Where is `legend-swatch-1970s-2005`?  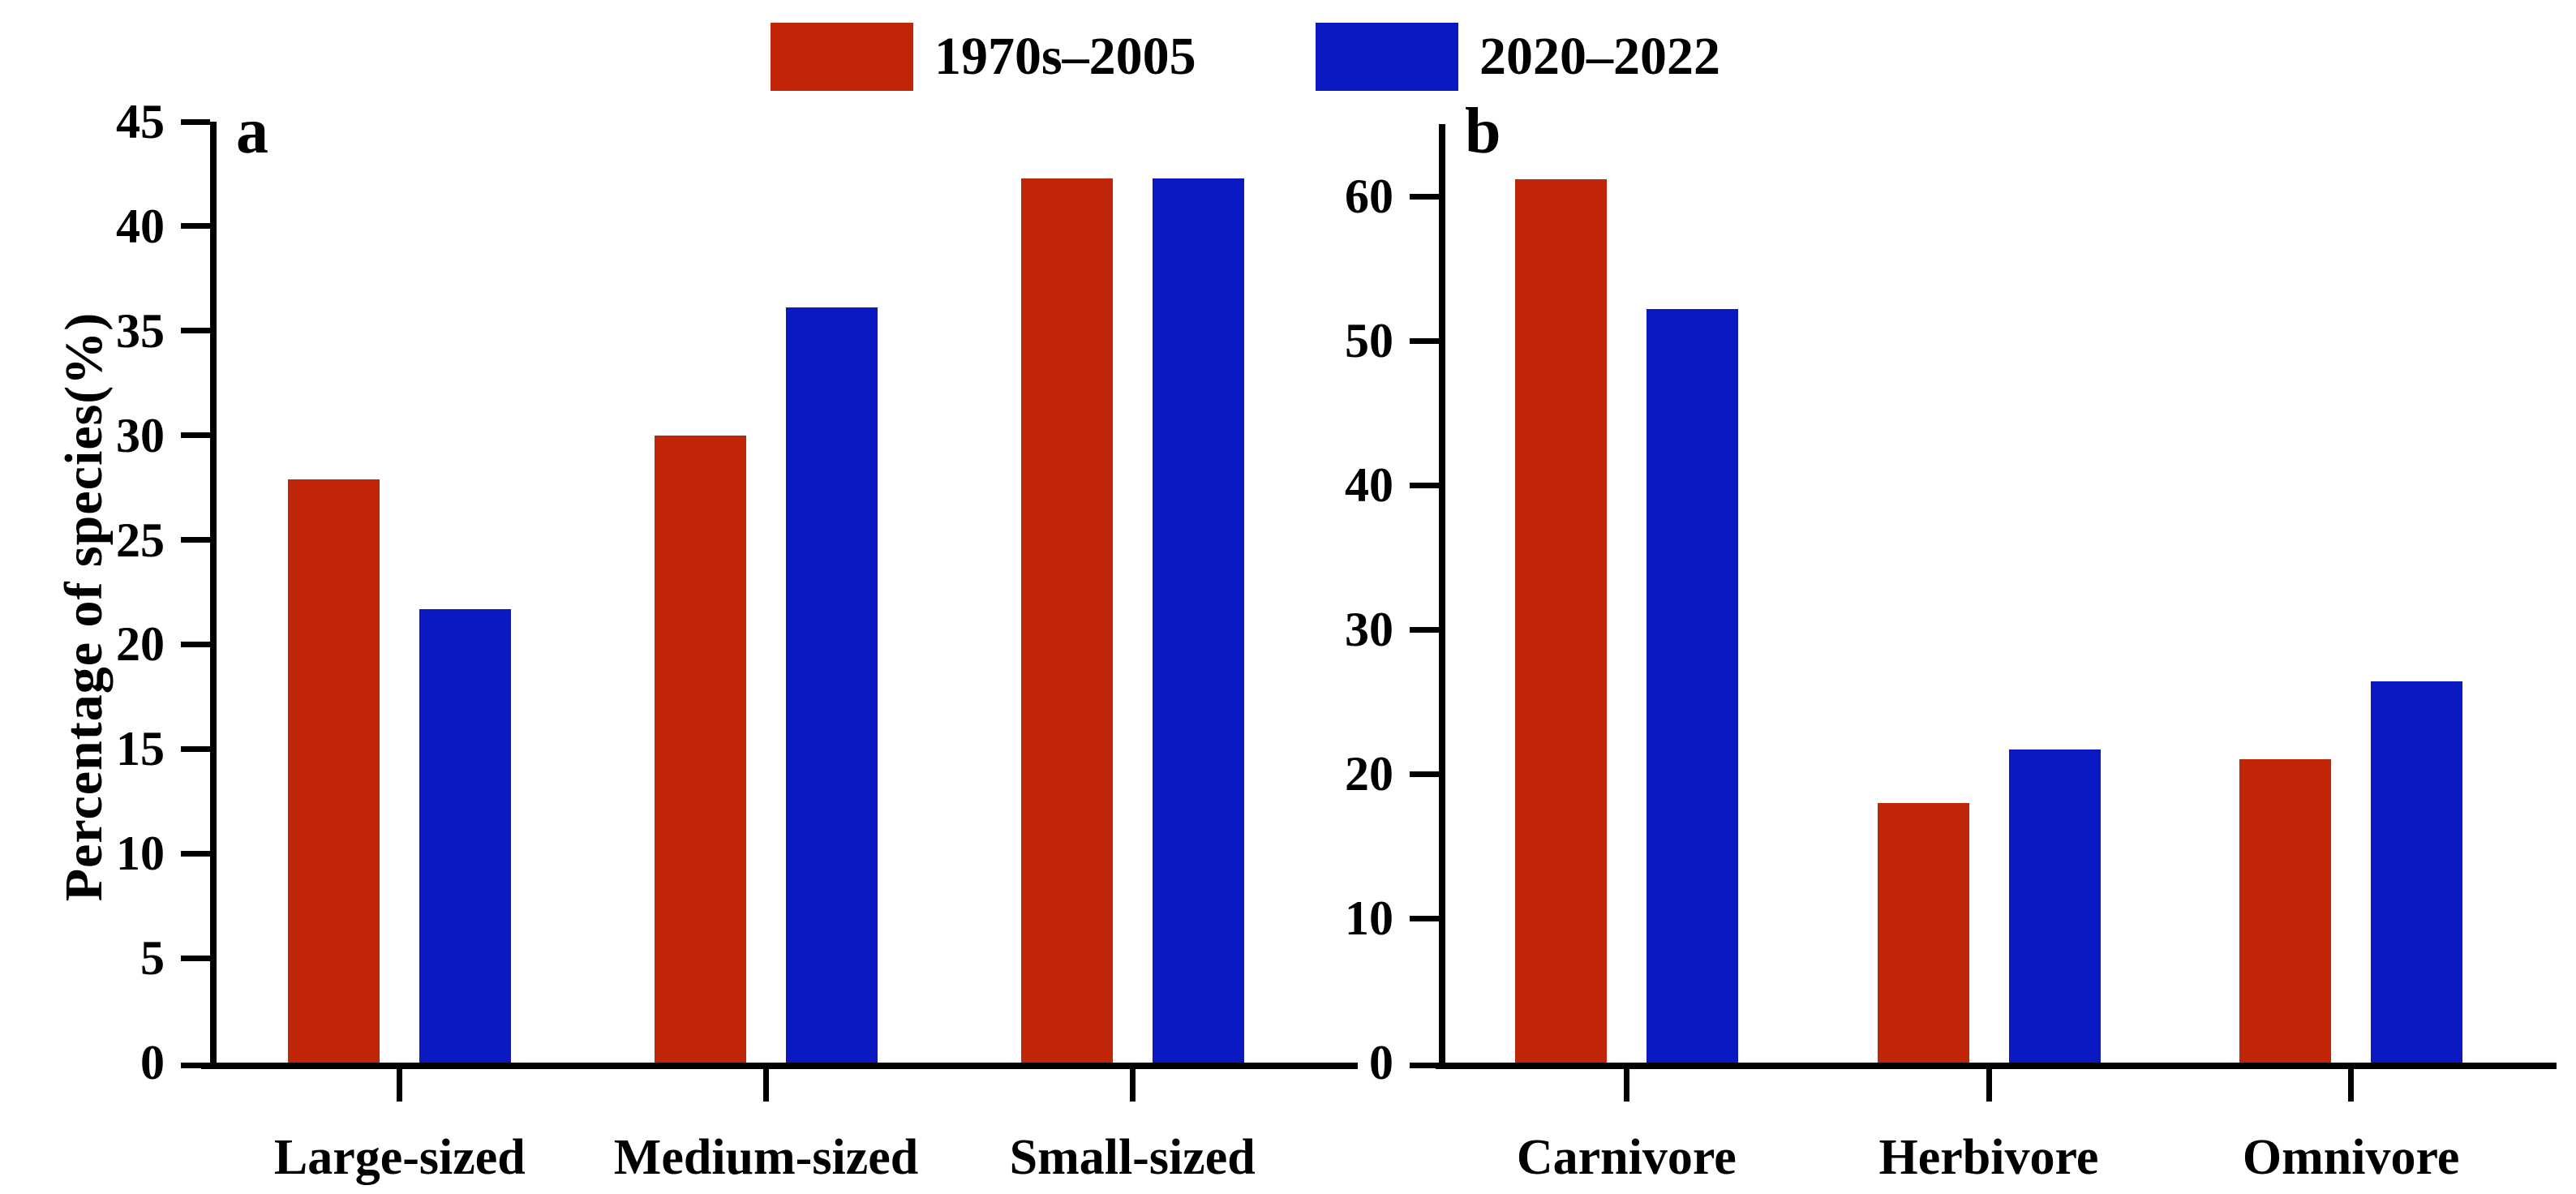
legend-swatch-1970s-2005 is located at coordinates (842, 57).